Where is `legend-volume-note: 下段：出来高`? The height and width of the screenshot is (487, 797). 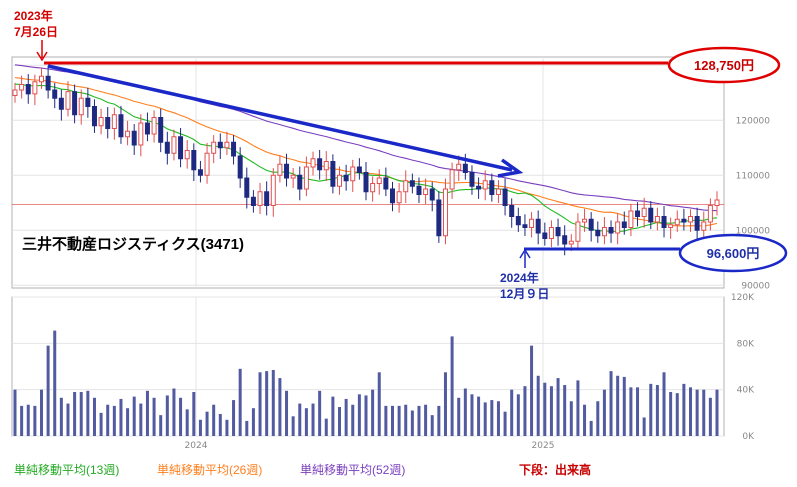
legend-volume-note: 下段：出来高 is located at coordinates (555, 469).